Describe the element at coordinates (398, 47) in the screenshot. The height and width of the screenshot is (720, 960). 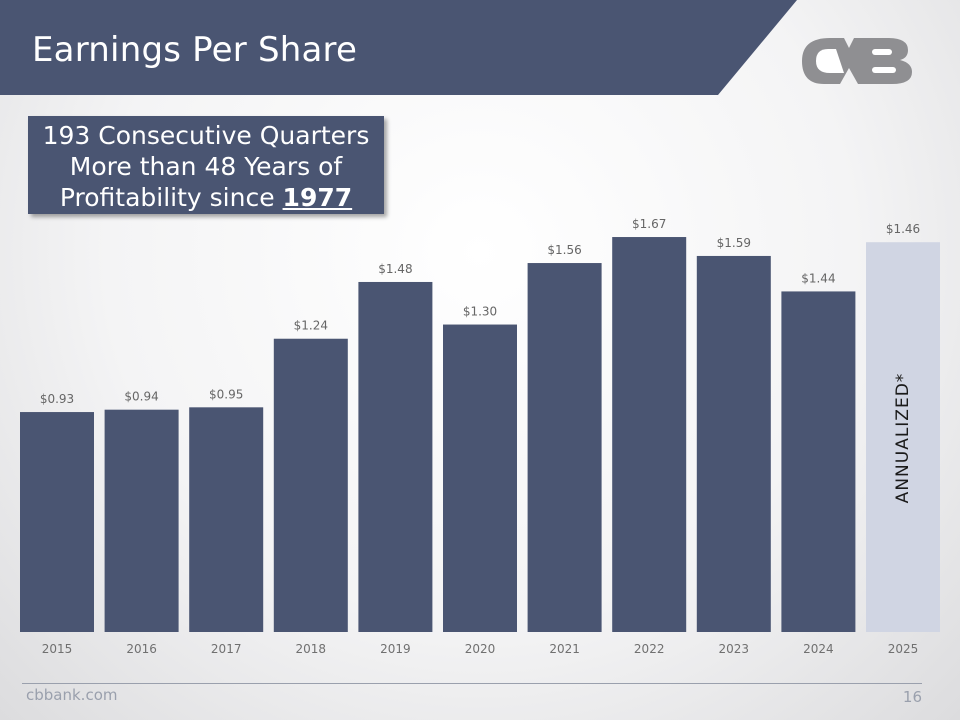
I see `header-band` at that location.